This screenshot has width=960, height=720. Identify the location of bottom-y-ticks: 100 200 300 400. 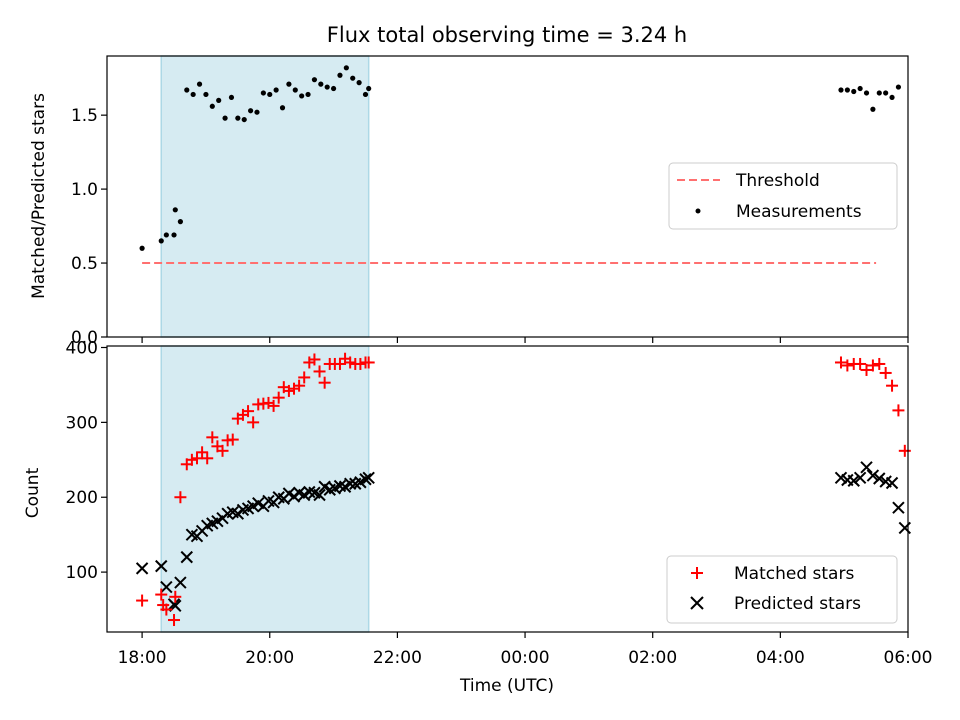
(86, 460).